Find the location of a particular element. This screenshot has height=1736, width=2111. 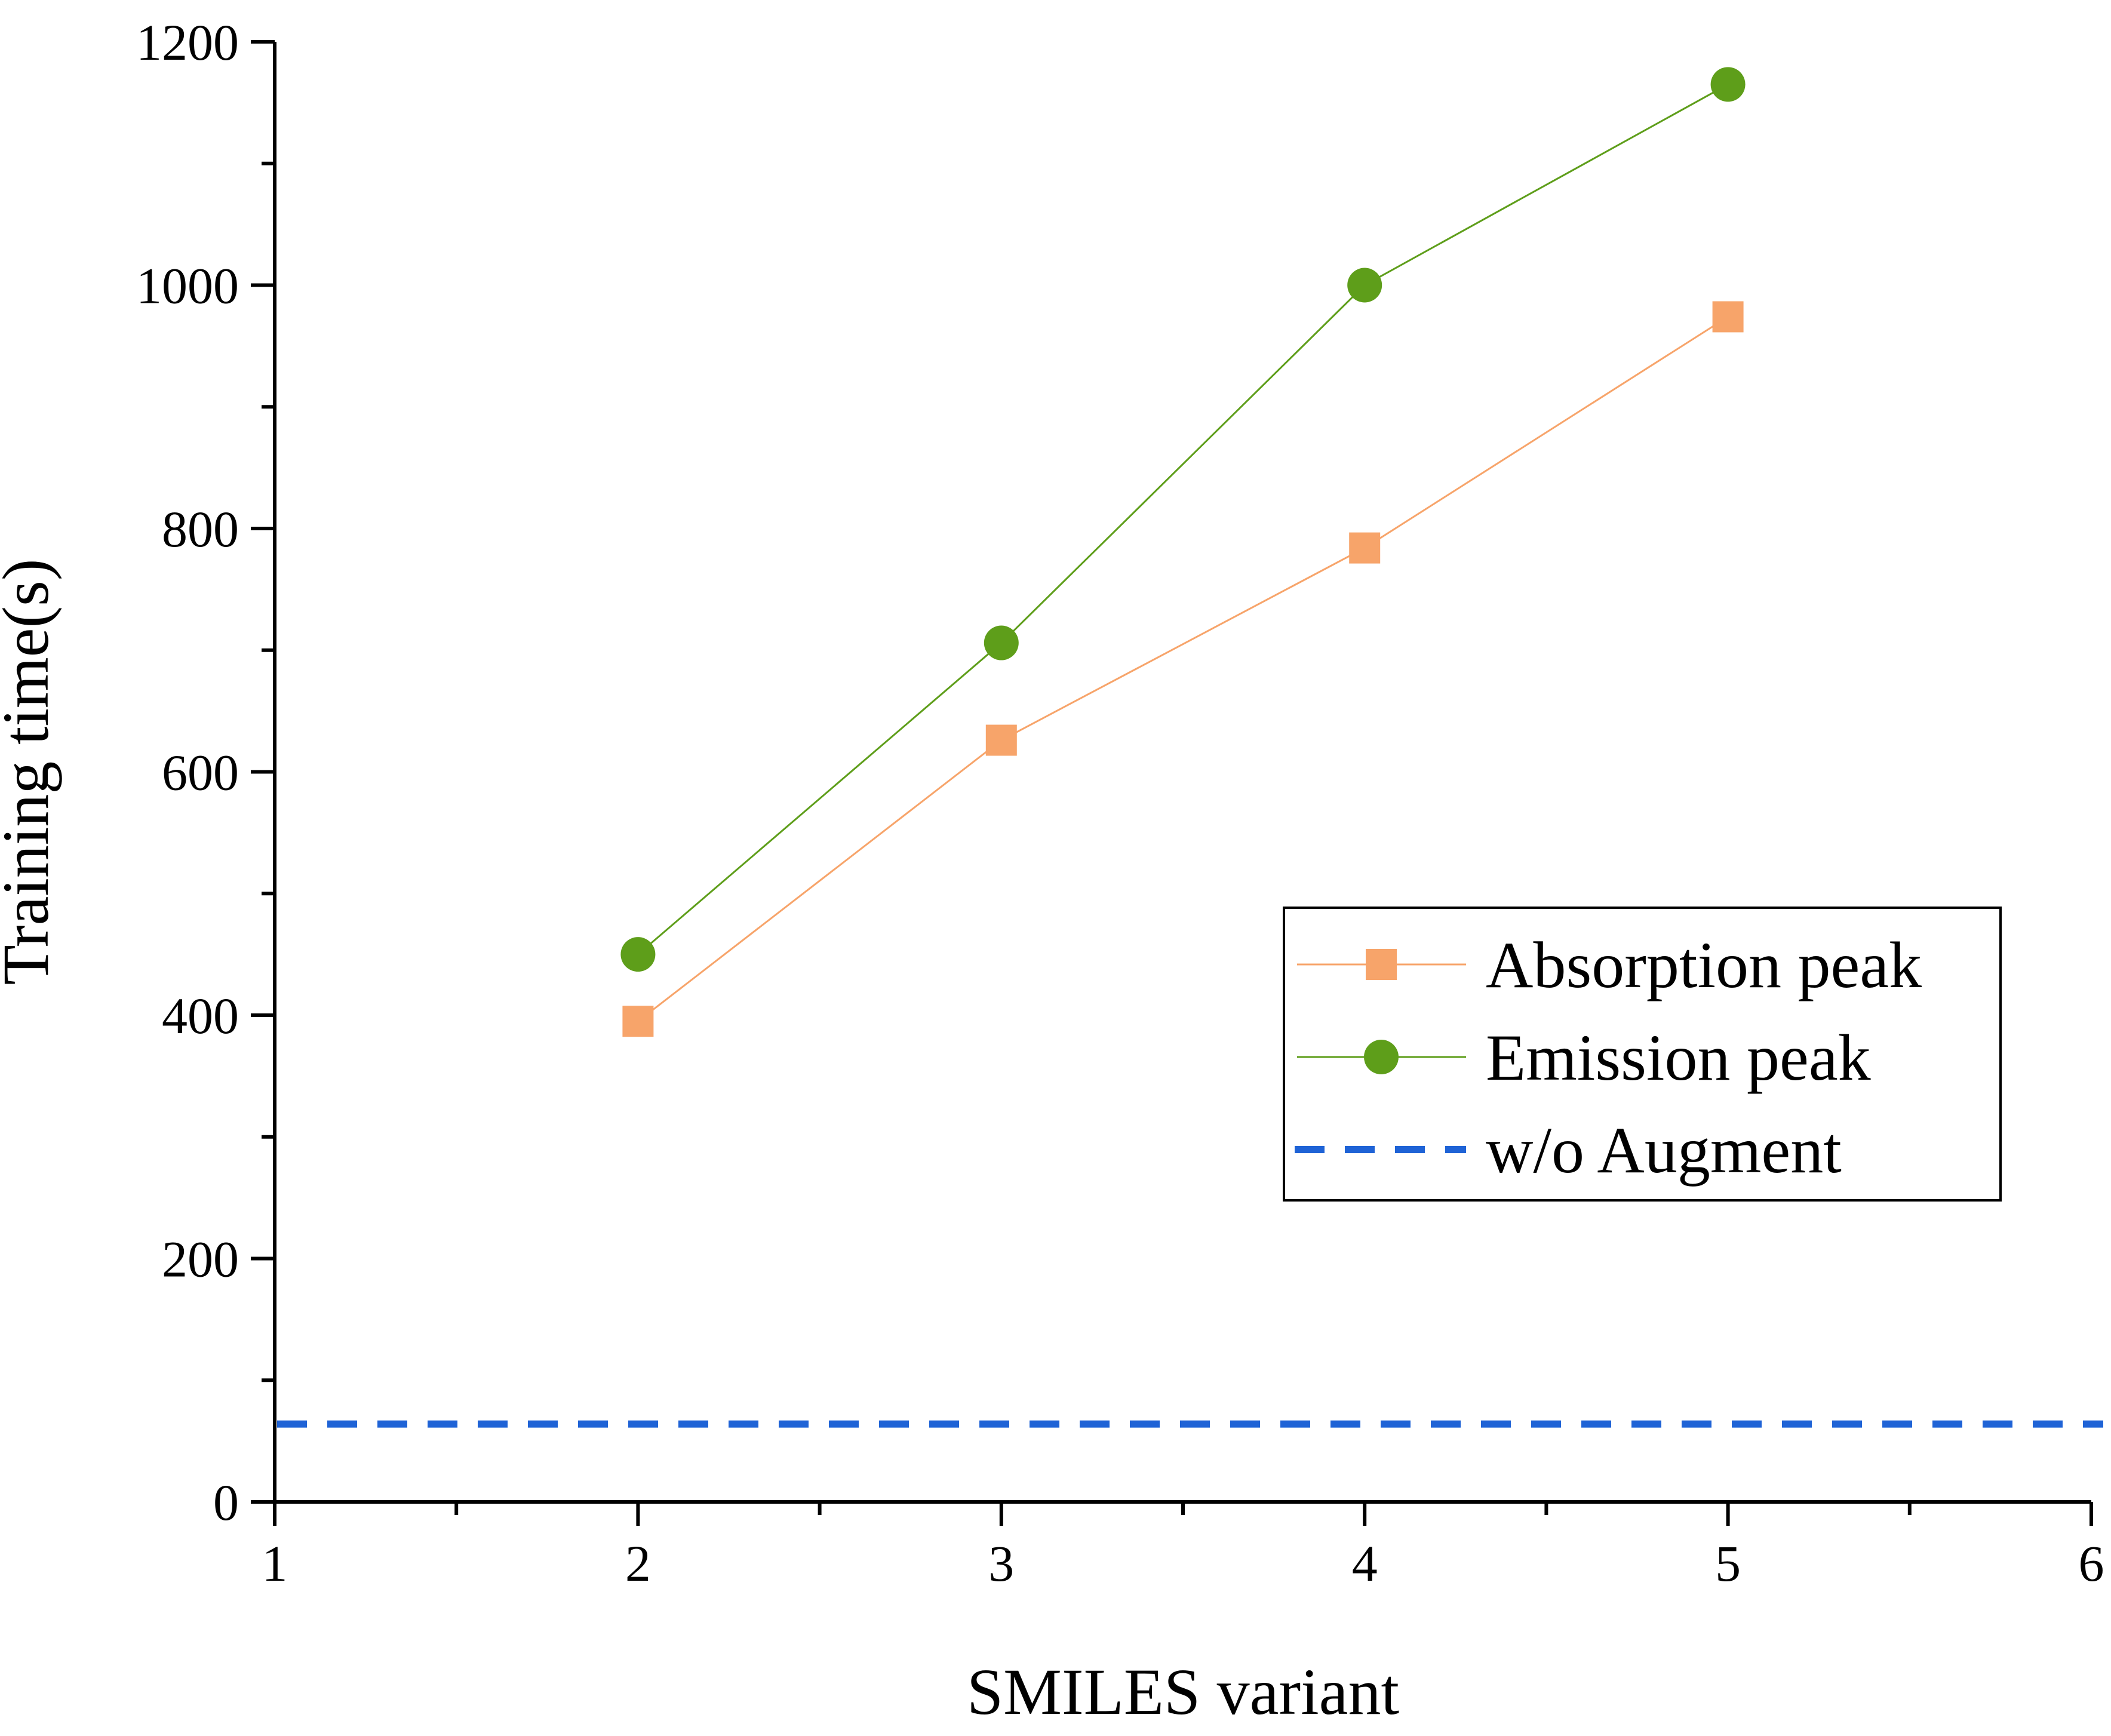

x-tick-label: 4 is located at coordinates (1365, 1563).